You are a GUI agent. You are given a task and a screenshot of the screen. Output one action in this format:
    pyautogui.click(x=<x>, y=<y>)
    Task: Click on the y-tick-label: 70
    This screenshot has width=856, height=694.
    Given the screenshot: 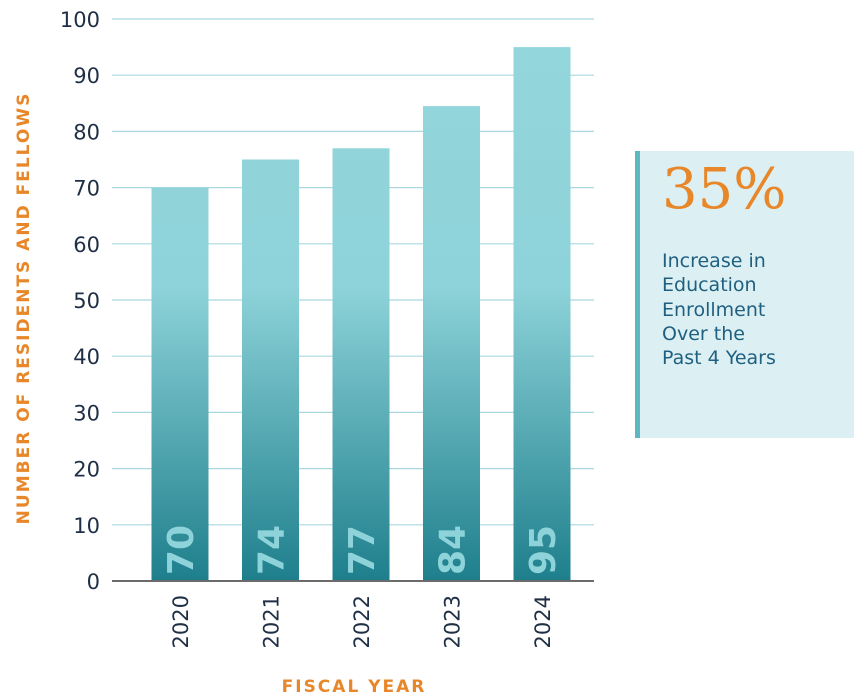 What is the action you would take?
    pyautogui.click(x=86, y=189)
    